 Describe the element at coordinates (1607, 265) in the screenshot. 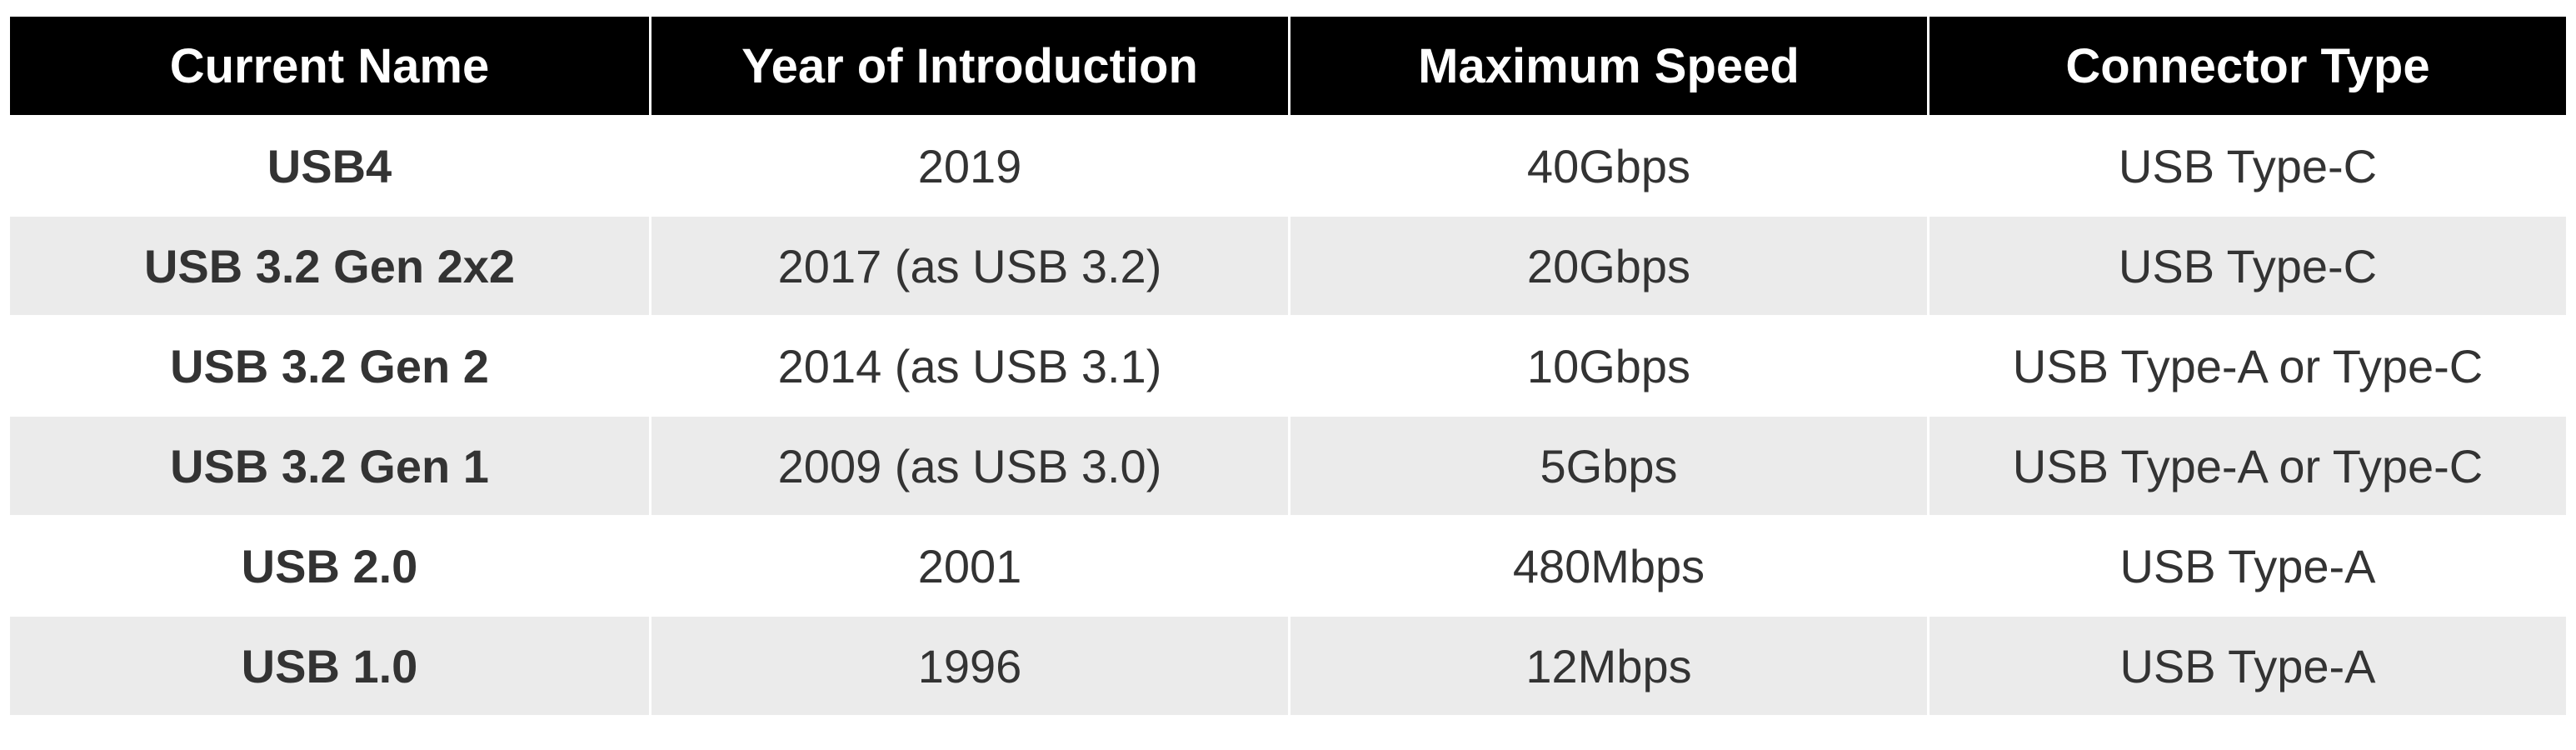

I see `table-cell: 20Gbps` at that location.